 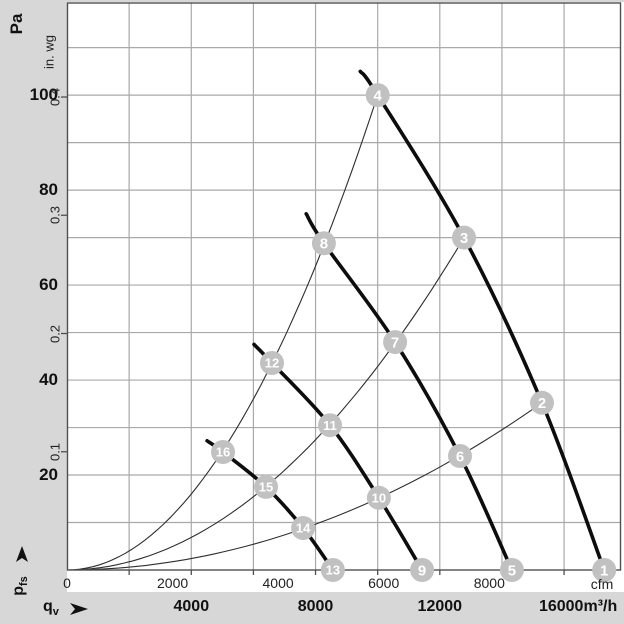 I want to click on cfm-tick-label: 6000, so click(x=384, y=583).